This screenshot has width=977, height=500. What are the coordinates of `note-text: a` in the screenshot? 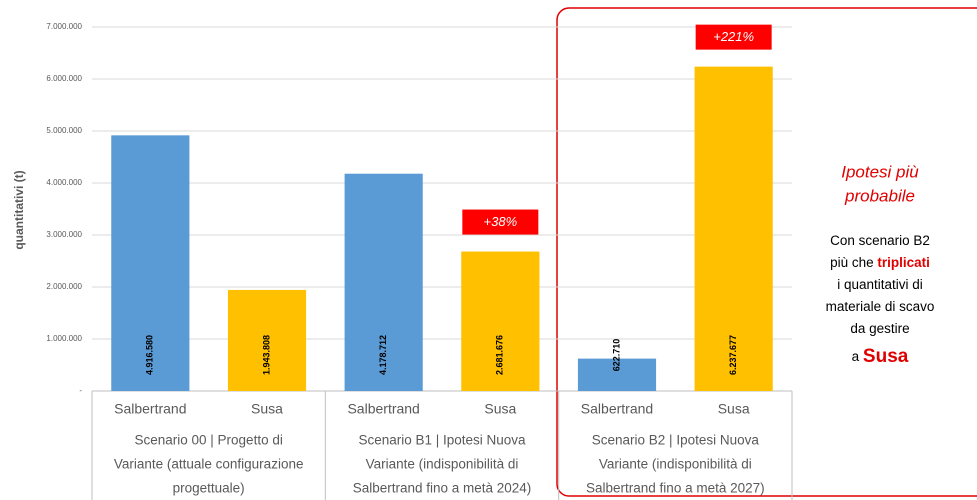 It's located at (857, 356).